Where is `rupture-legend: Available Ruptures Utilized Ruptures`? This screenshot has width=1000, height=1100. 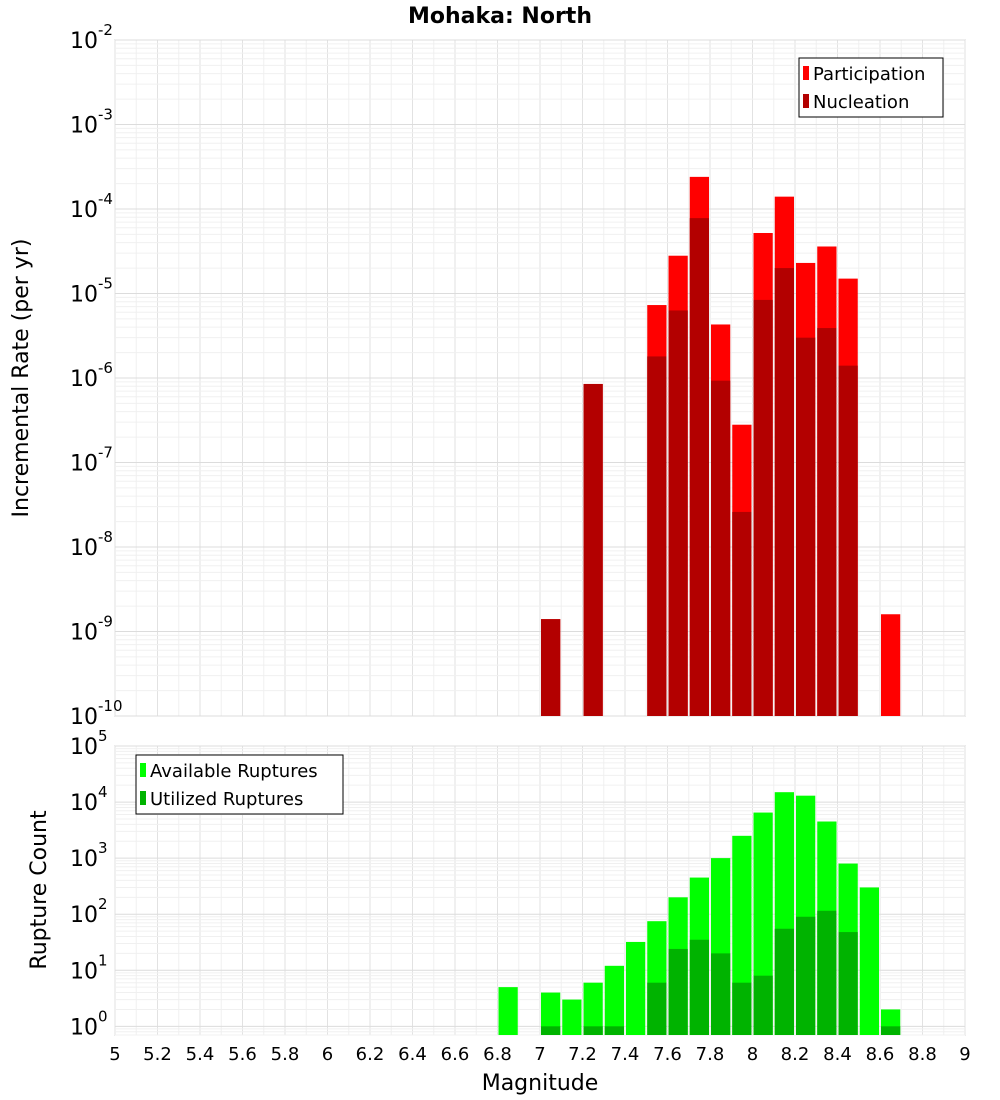
rupture-legend: Available Ruptures Utilized Ruptures is located at coordinates (239, 784).